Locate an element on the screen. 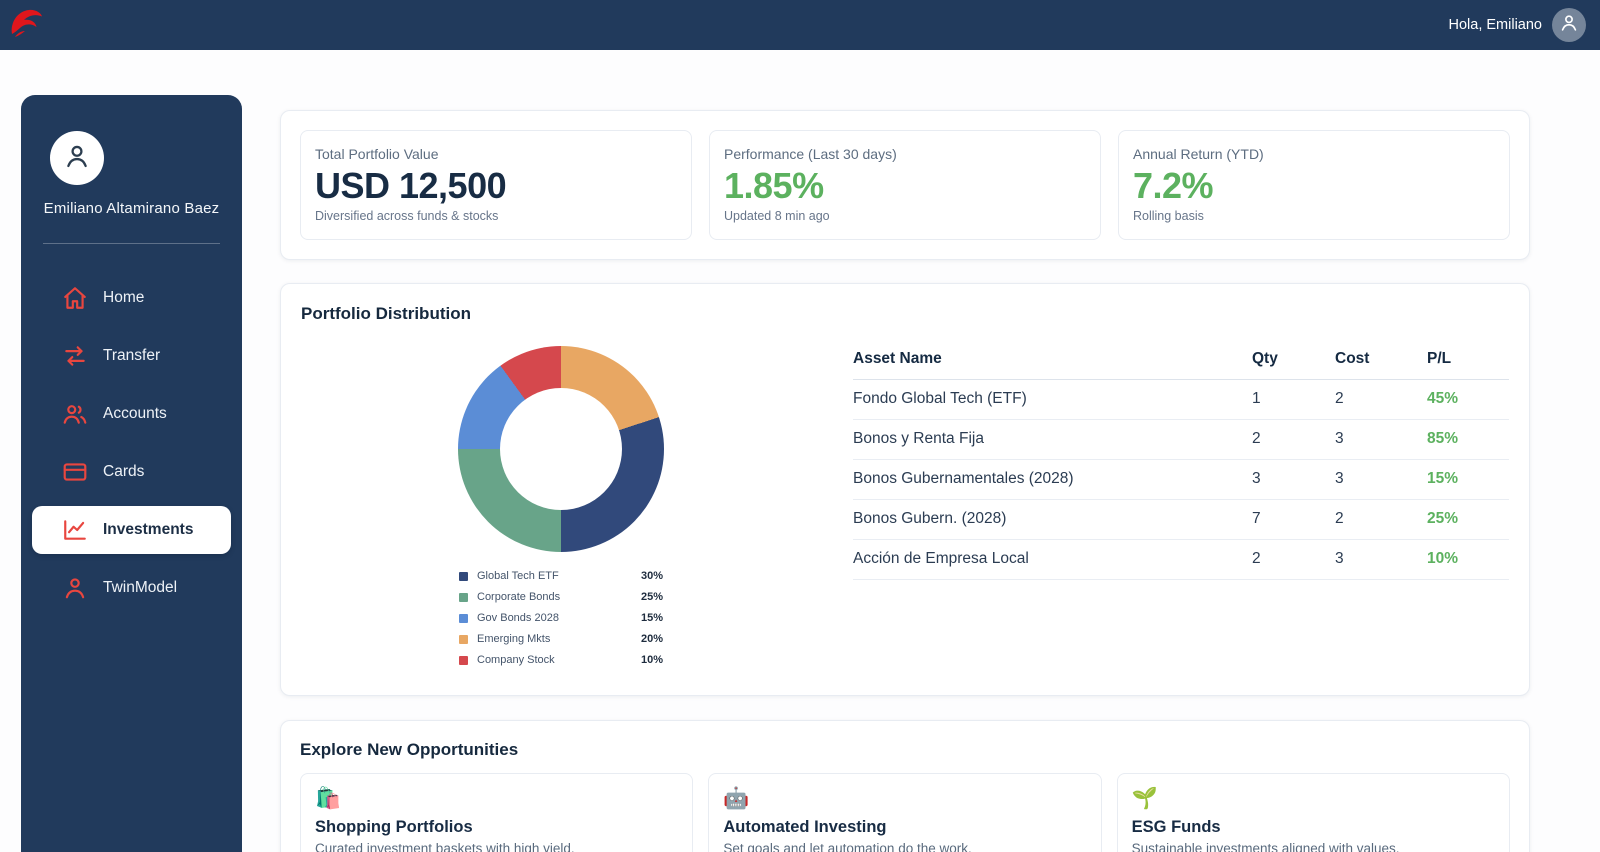  asset-name-cell: Bonos Gubern. (2028) is located at coordinates (1052, 519).